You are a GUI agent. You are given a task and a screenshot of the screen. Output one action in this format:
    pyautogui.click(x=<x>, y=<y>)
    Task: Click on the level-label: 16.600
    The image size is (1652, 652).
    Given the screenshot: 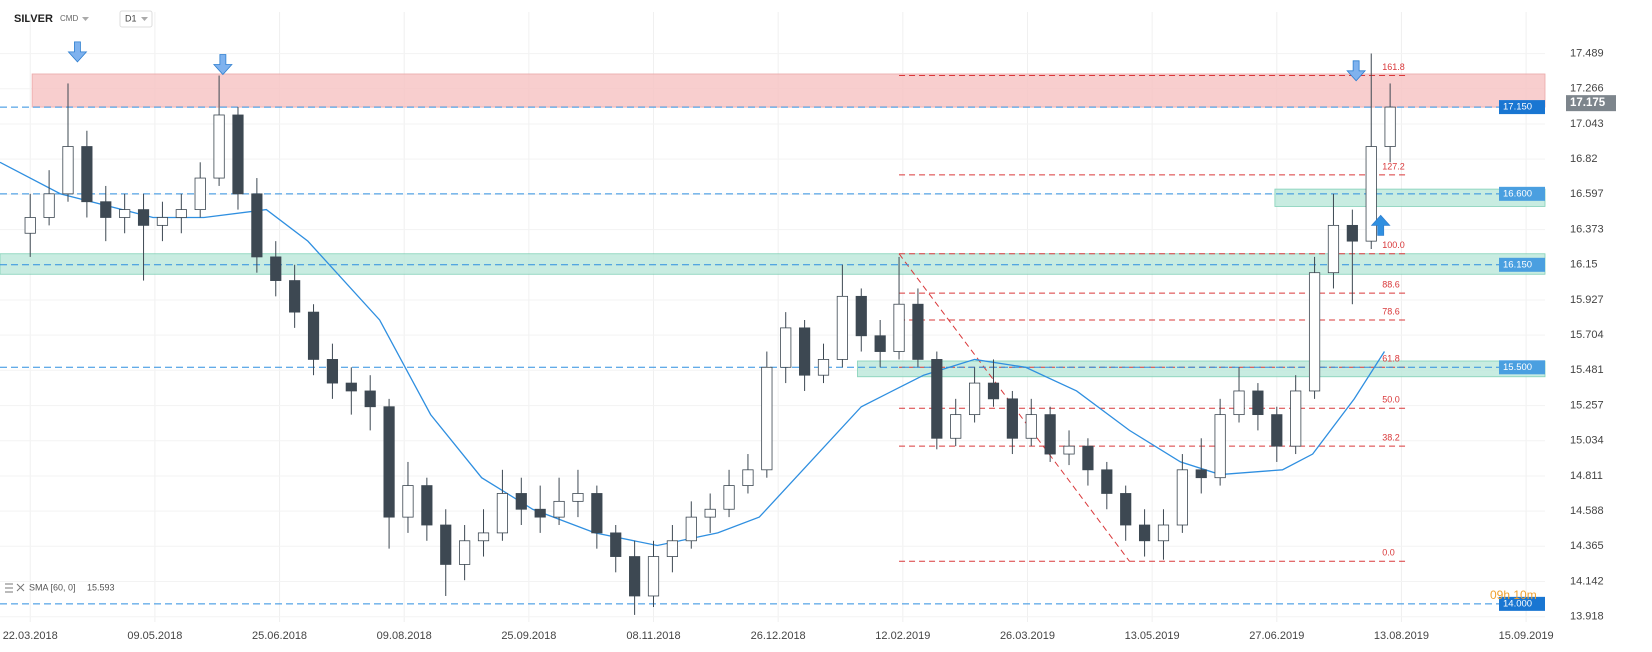 What is the action you would take?
    pyautogui.click(x=1517, y=193)
    